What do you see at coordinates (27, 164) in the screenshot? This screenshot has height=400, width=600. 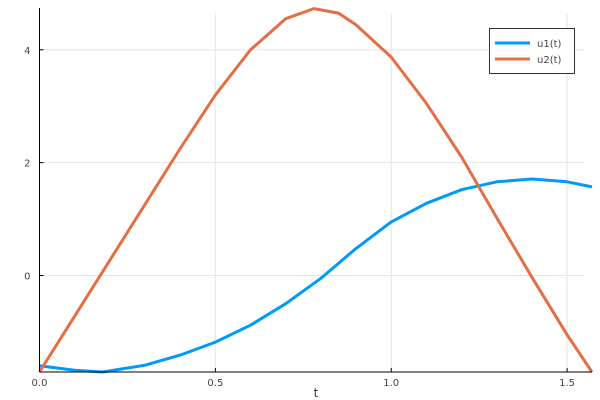 I see `y-tick-label: 2` at bounding box center [27, 164].